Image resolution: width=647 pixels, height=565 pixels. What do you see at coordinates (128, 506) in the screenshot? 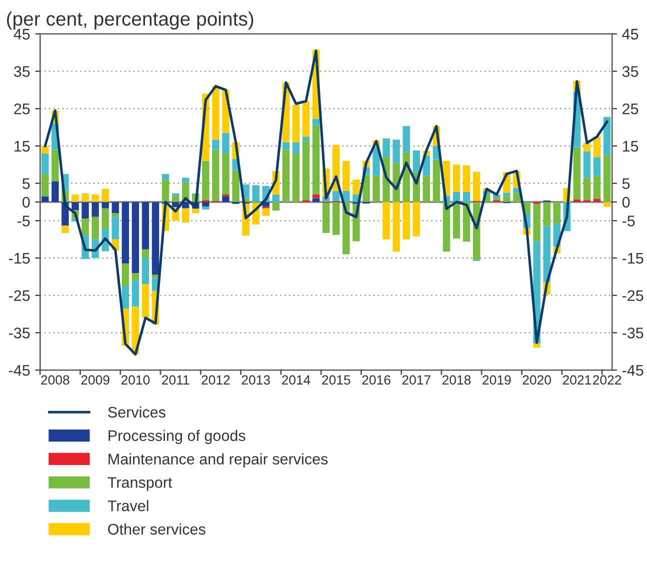
I see `legend-label: Travel` at bounding box center [128, 506].